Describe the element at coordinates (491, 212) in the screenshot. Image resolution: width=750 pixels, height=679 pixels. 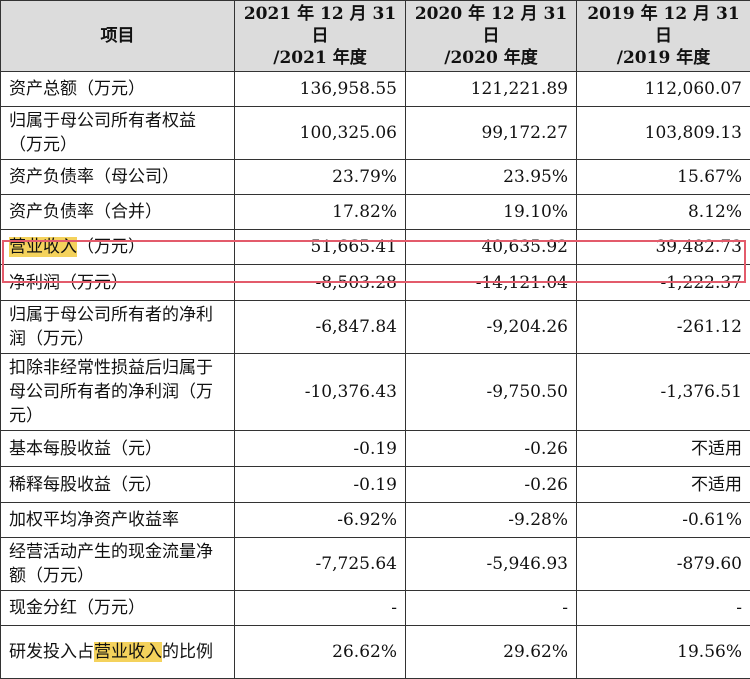
I see `cell-2020: 19.10%` at that location.